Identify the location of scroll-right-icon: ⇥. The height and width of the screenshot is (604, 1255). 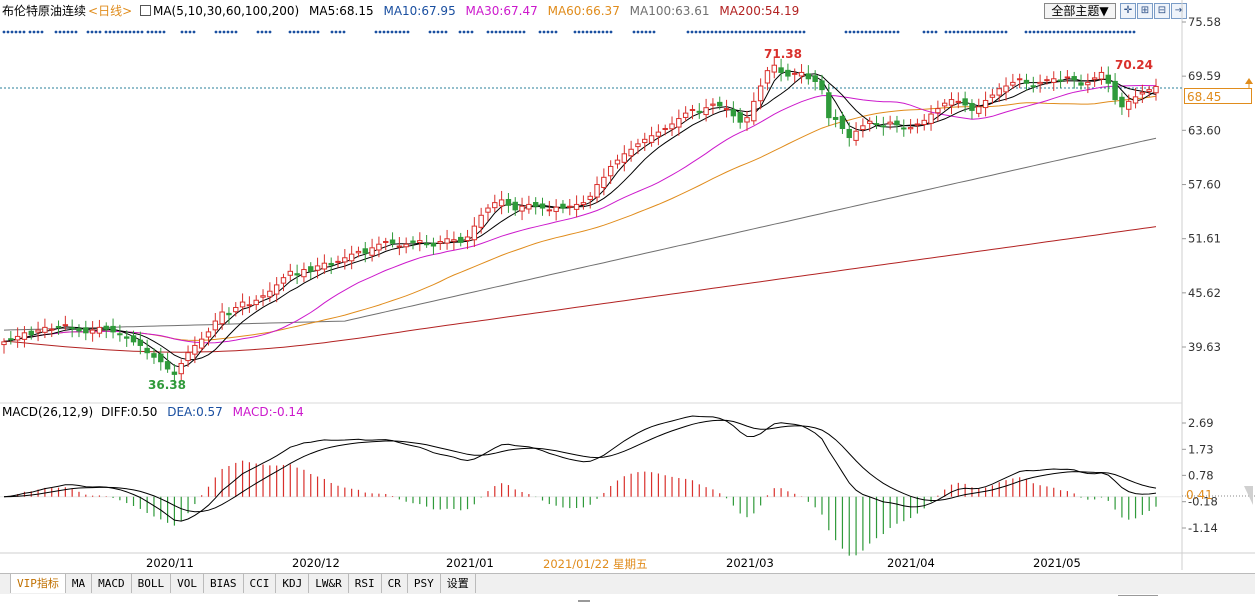
(1179, 11).